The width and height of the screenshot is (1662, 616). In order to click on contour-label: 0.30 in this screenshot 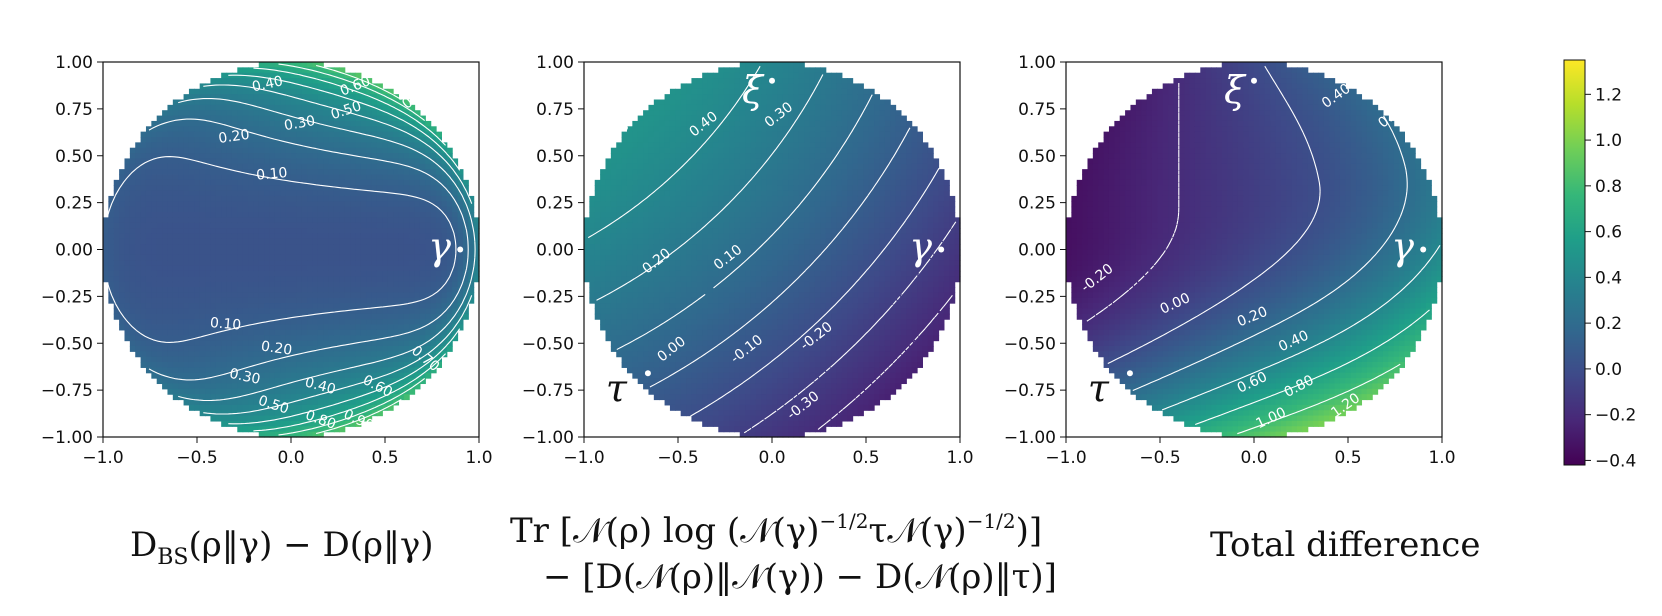, I will do `click(245, 377)`.